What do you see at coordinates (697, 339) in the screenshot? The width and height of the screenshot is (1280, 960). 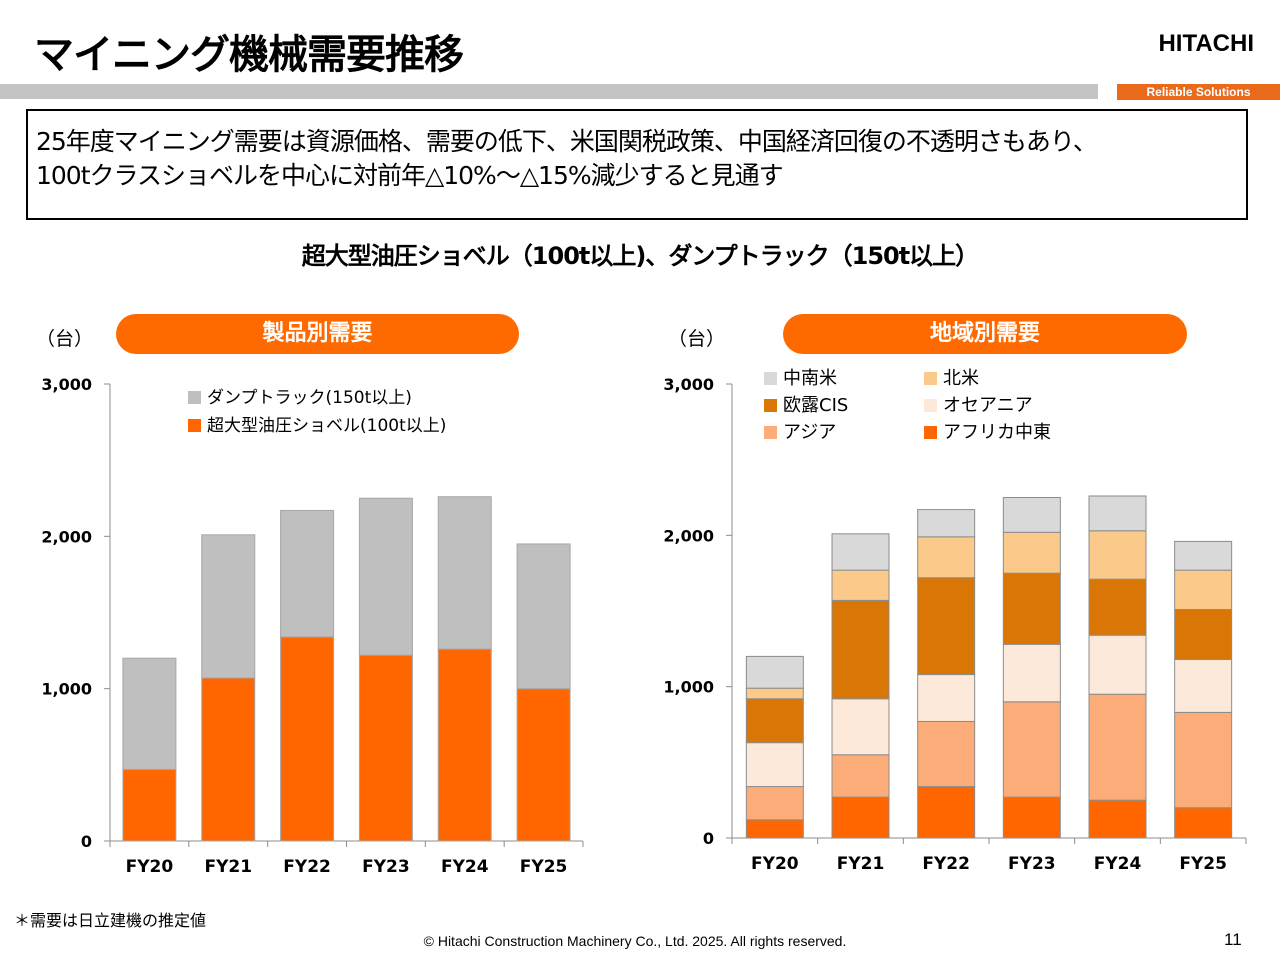 I see `right-unit-label: （台）` at bounding box center [697, 339].